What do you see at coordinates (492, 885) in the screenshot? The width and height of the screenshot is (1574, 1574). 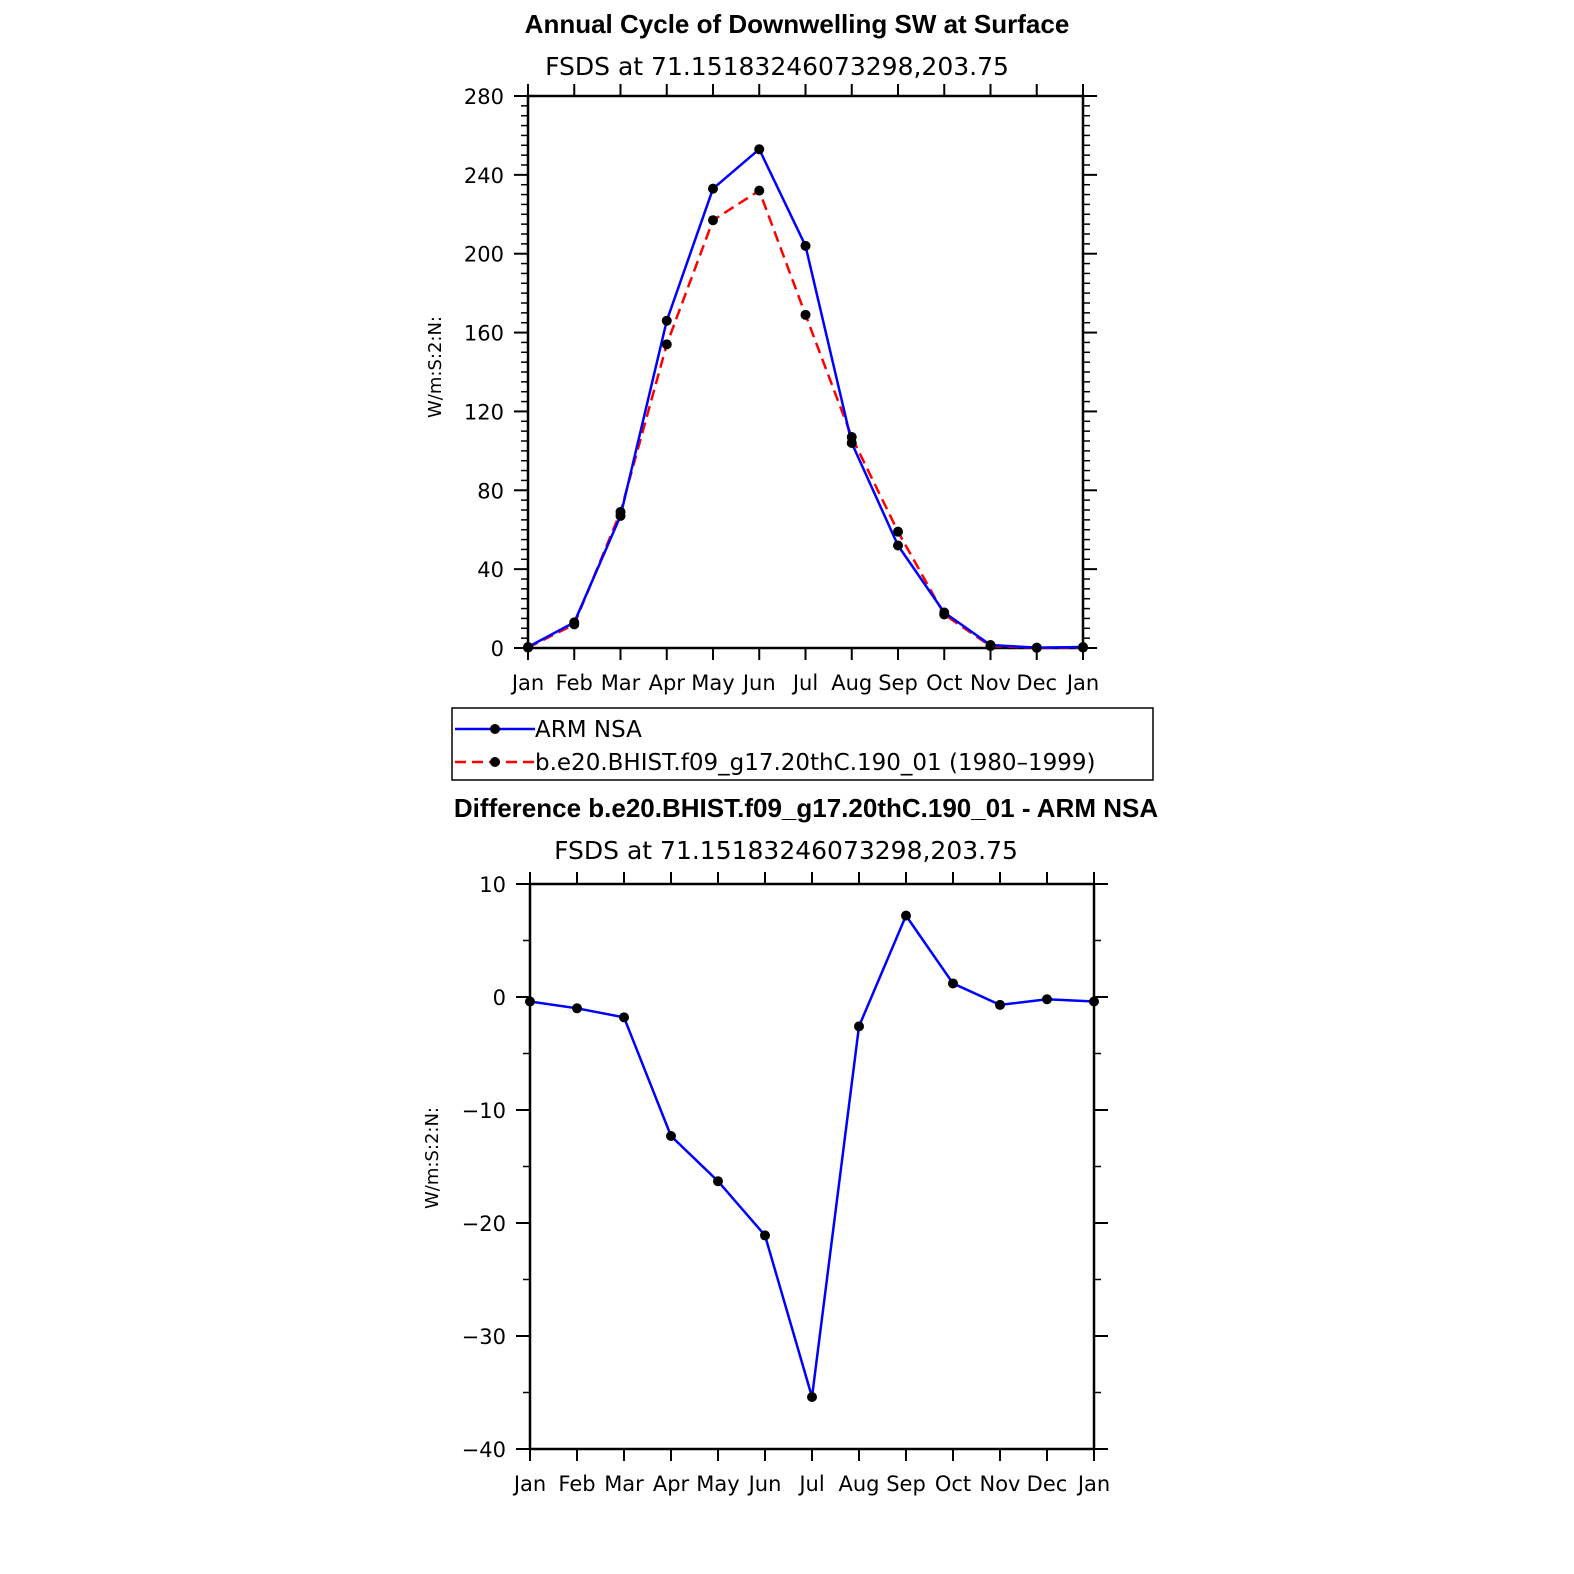 I see `y-tick-label: 10` at bounding box center [492, 885].